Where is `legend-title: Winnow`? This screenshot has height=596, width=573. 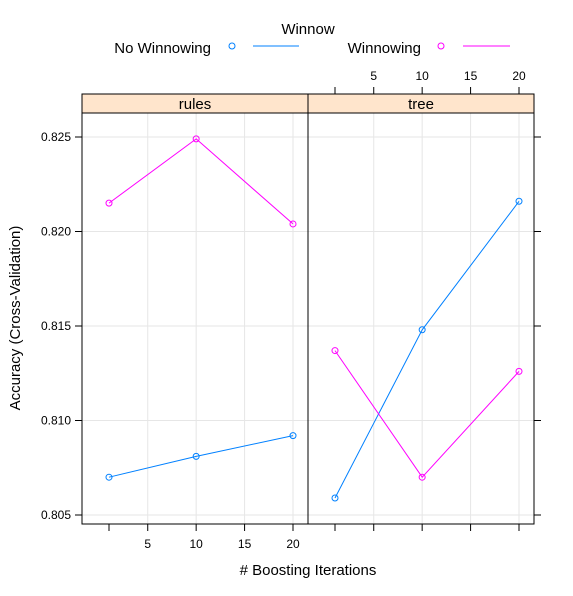
legend-title: Winnow is located at coordinates (308, 29).